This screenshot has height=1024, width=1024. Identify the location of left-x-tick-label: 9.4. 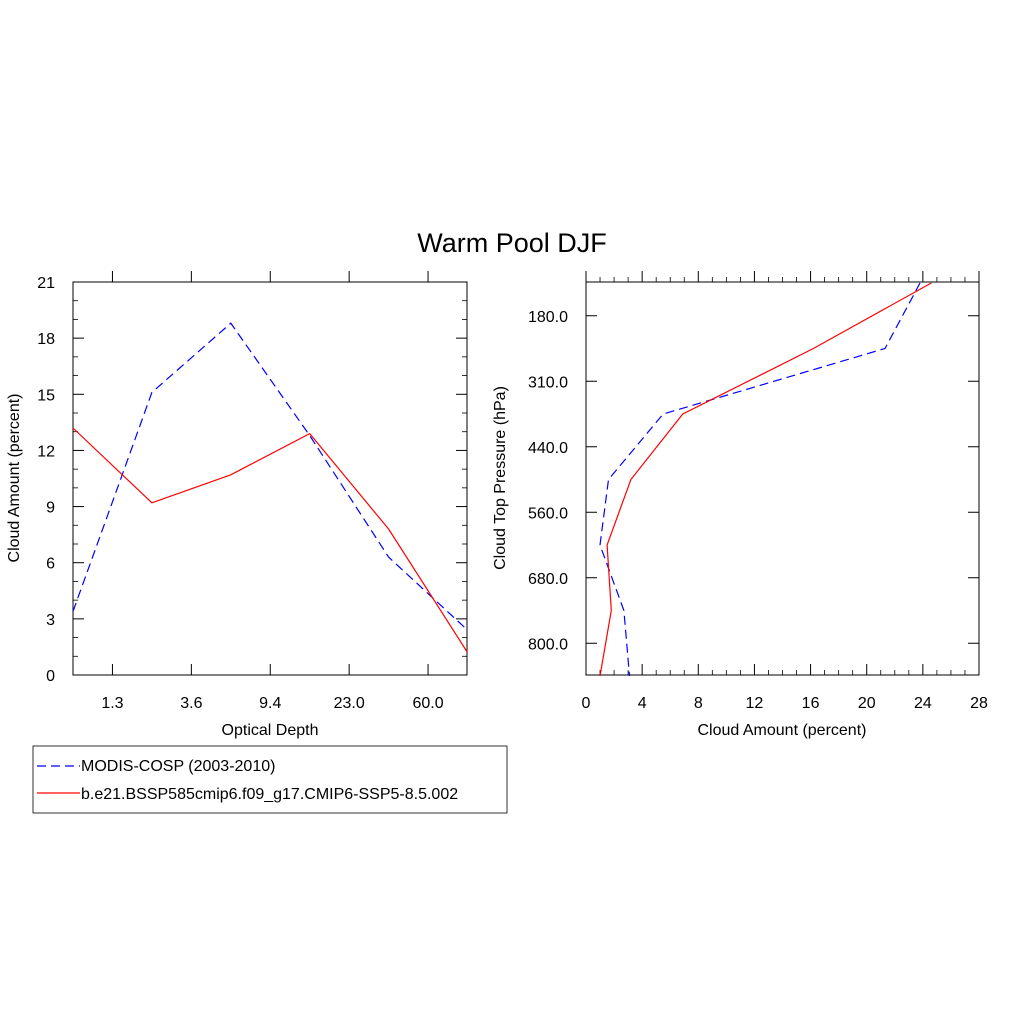
(270, 703).